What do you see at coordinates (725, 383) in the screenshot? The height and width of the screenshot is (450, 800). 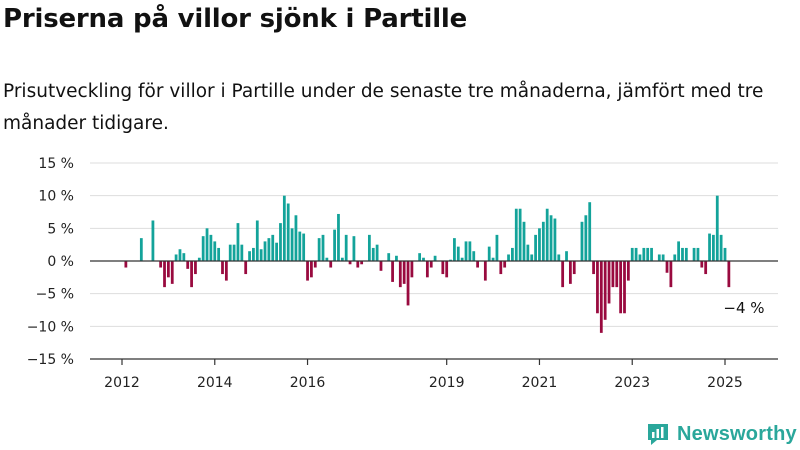 I see `x-tick-label: 2025` at bounding box center [725, 383].